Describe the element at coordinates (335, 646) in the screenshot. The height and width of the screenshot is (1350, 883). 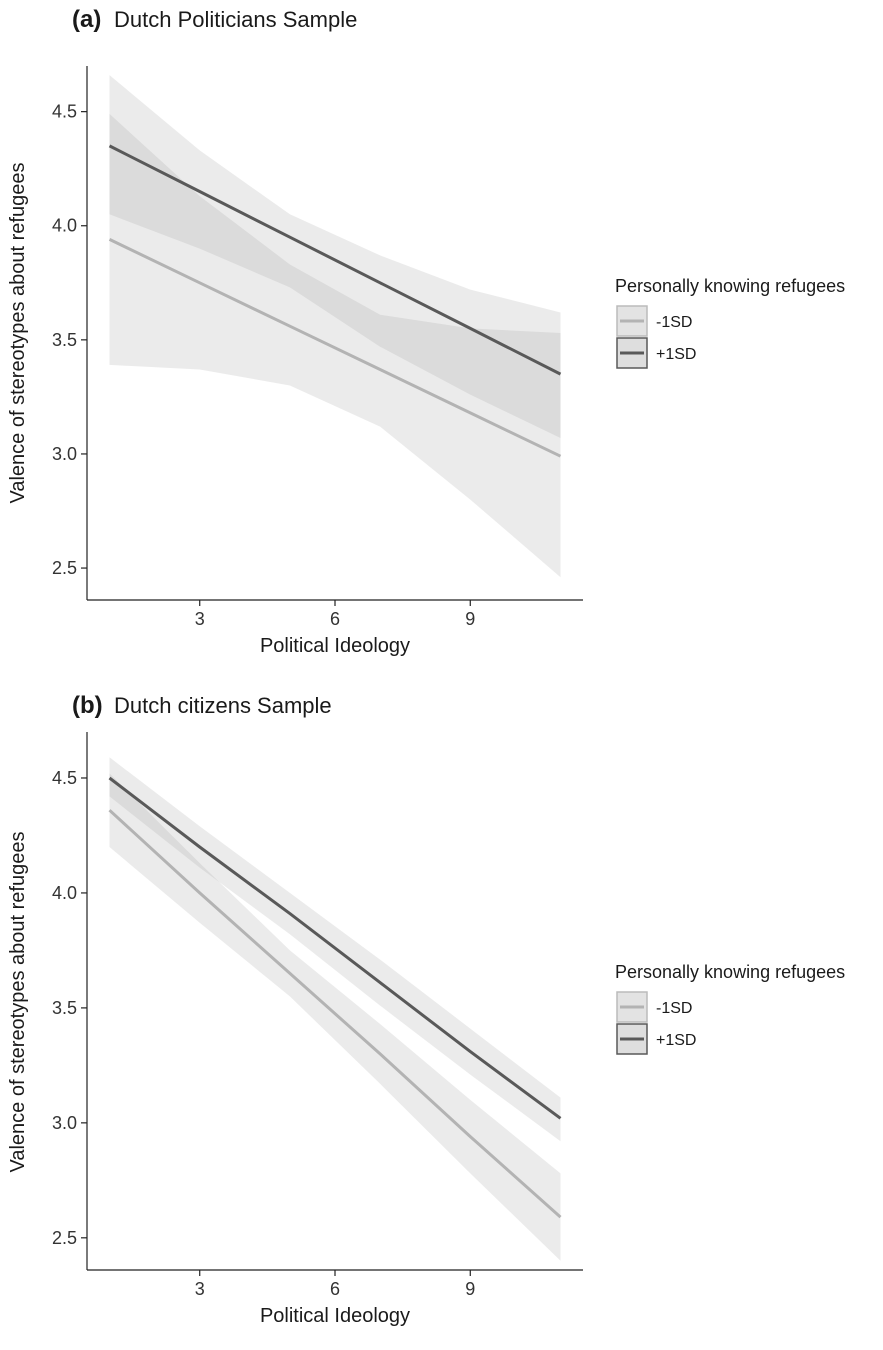
I see `panel-a-x-axis-title: Political Ideology` at that location.